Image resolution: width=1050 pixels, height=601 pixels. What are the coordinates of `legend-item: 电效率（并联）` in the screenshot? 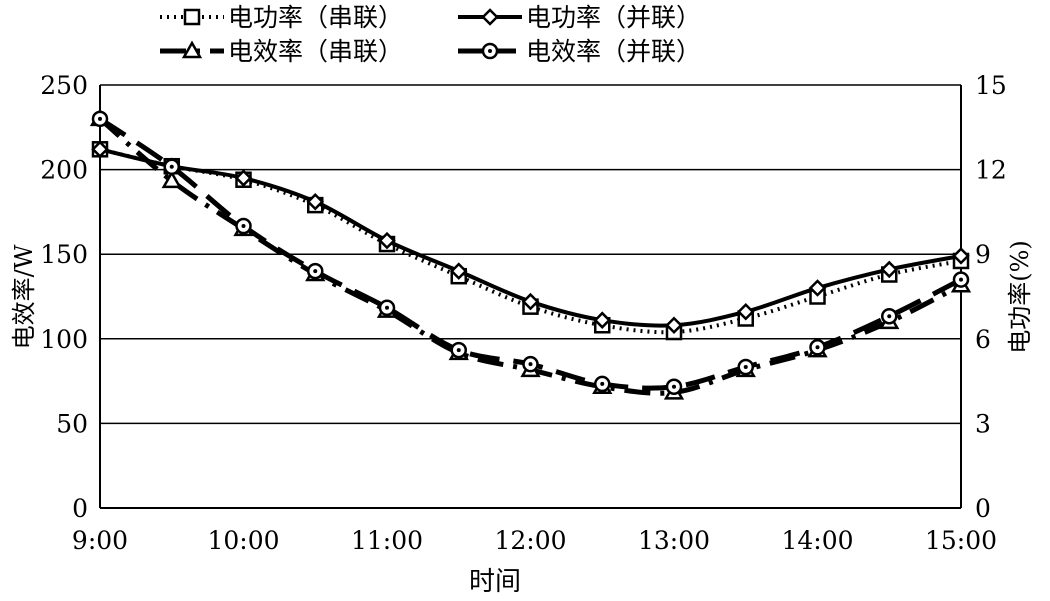 It's located at (579, 51).